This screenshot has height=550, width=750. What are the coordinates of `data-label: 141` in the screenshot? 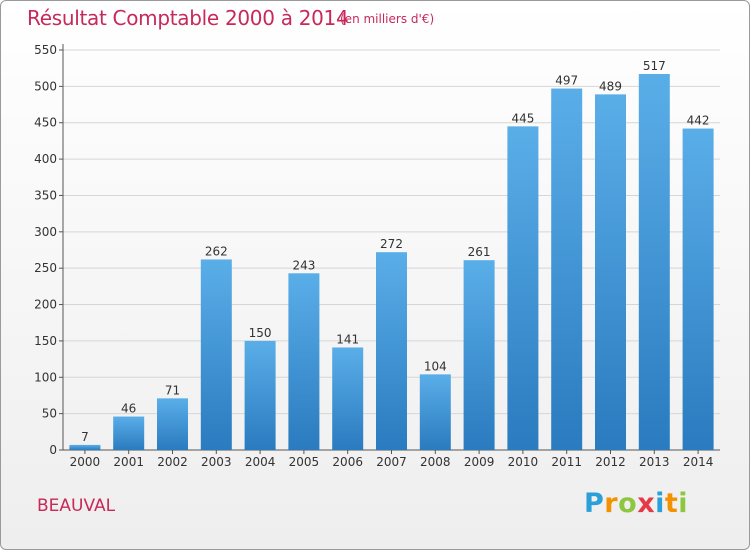 It's located at (347, 339).